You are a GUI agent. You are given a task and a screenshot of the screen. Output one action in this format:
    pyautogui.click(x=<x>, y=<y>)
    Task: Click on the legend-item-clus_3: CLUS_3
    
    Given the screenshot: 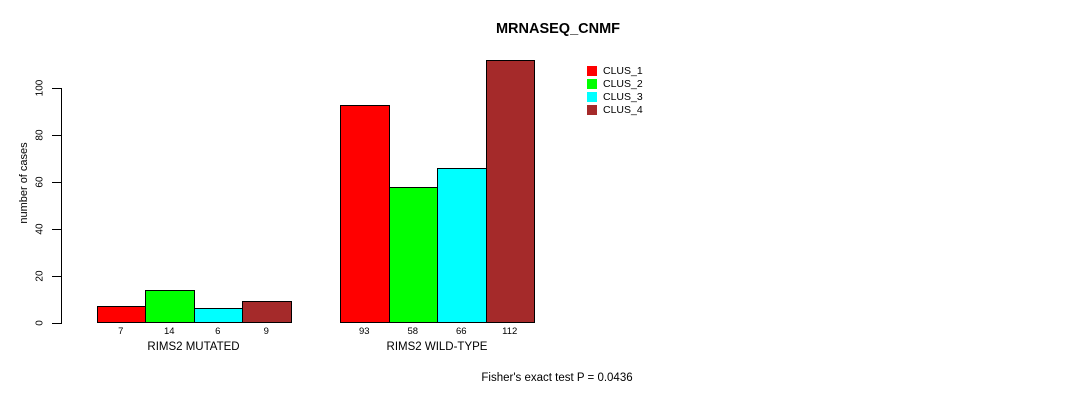 What is the action you would take?
    pyautogui.click(x=615, y=96)
    